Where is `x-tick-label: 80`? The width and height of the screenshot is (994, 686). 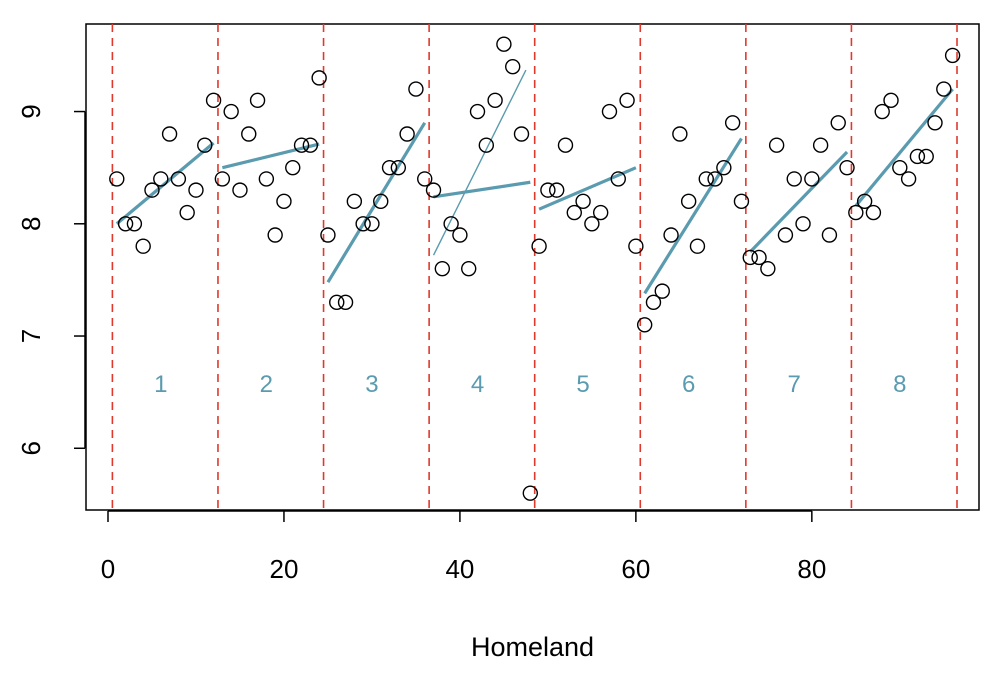 x-tick-label: 80 is located at coordinates (811, 569).